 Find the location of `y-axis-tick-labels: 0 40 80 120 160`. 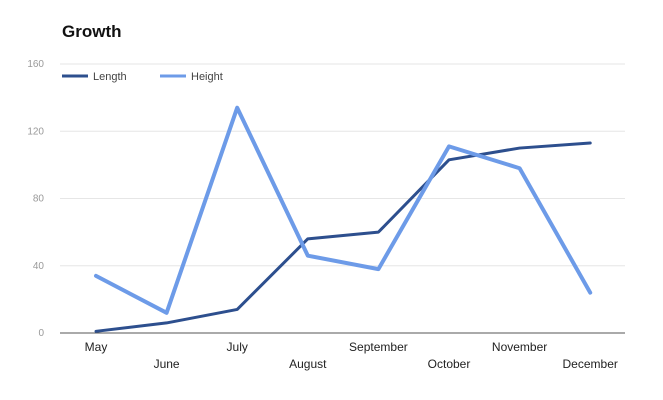

y-axis-tick-labels: 0 40 80 120 160 is located at coordinates (35, 199).